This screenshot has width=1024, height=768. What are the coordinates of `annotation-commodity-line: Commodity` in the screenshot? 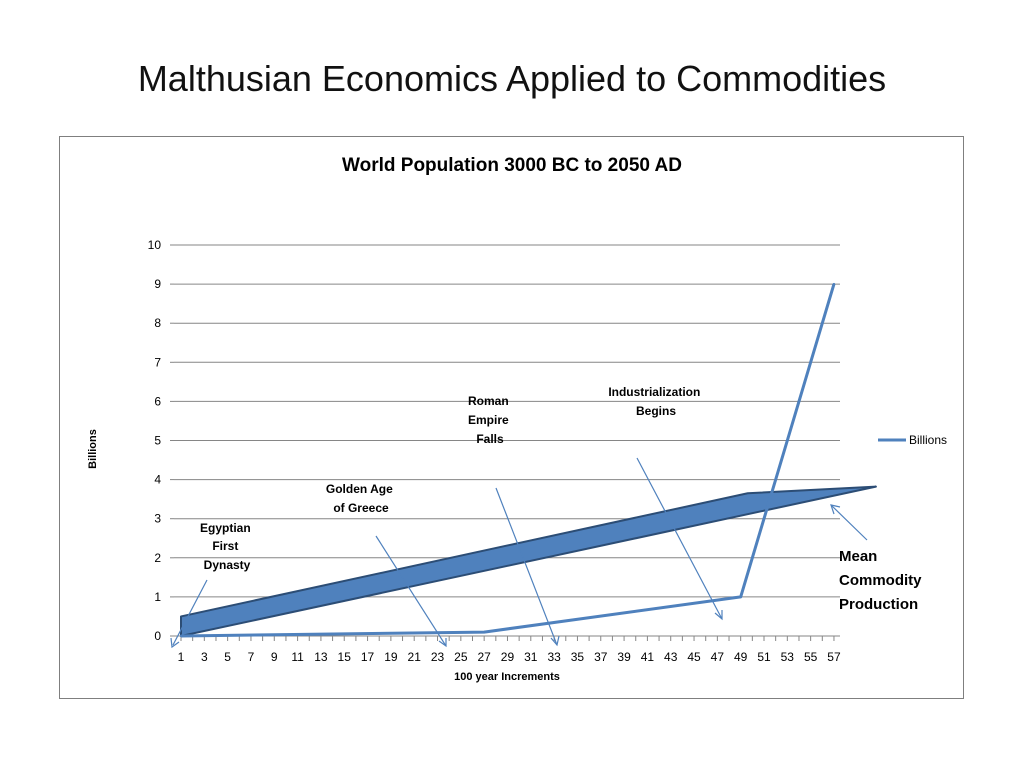 It's located at (880, 580).